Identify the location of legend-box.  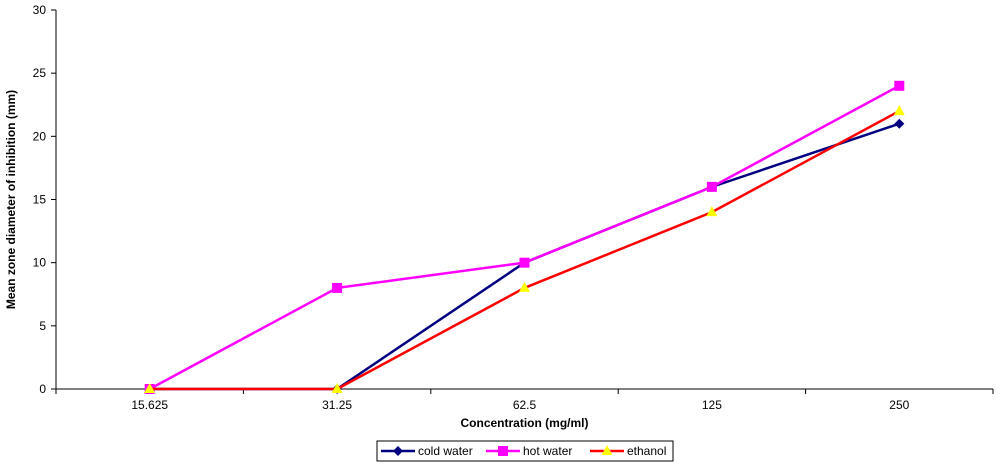
(525, 451).